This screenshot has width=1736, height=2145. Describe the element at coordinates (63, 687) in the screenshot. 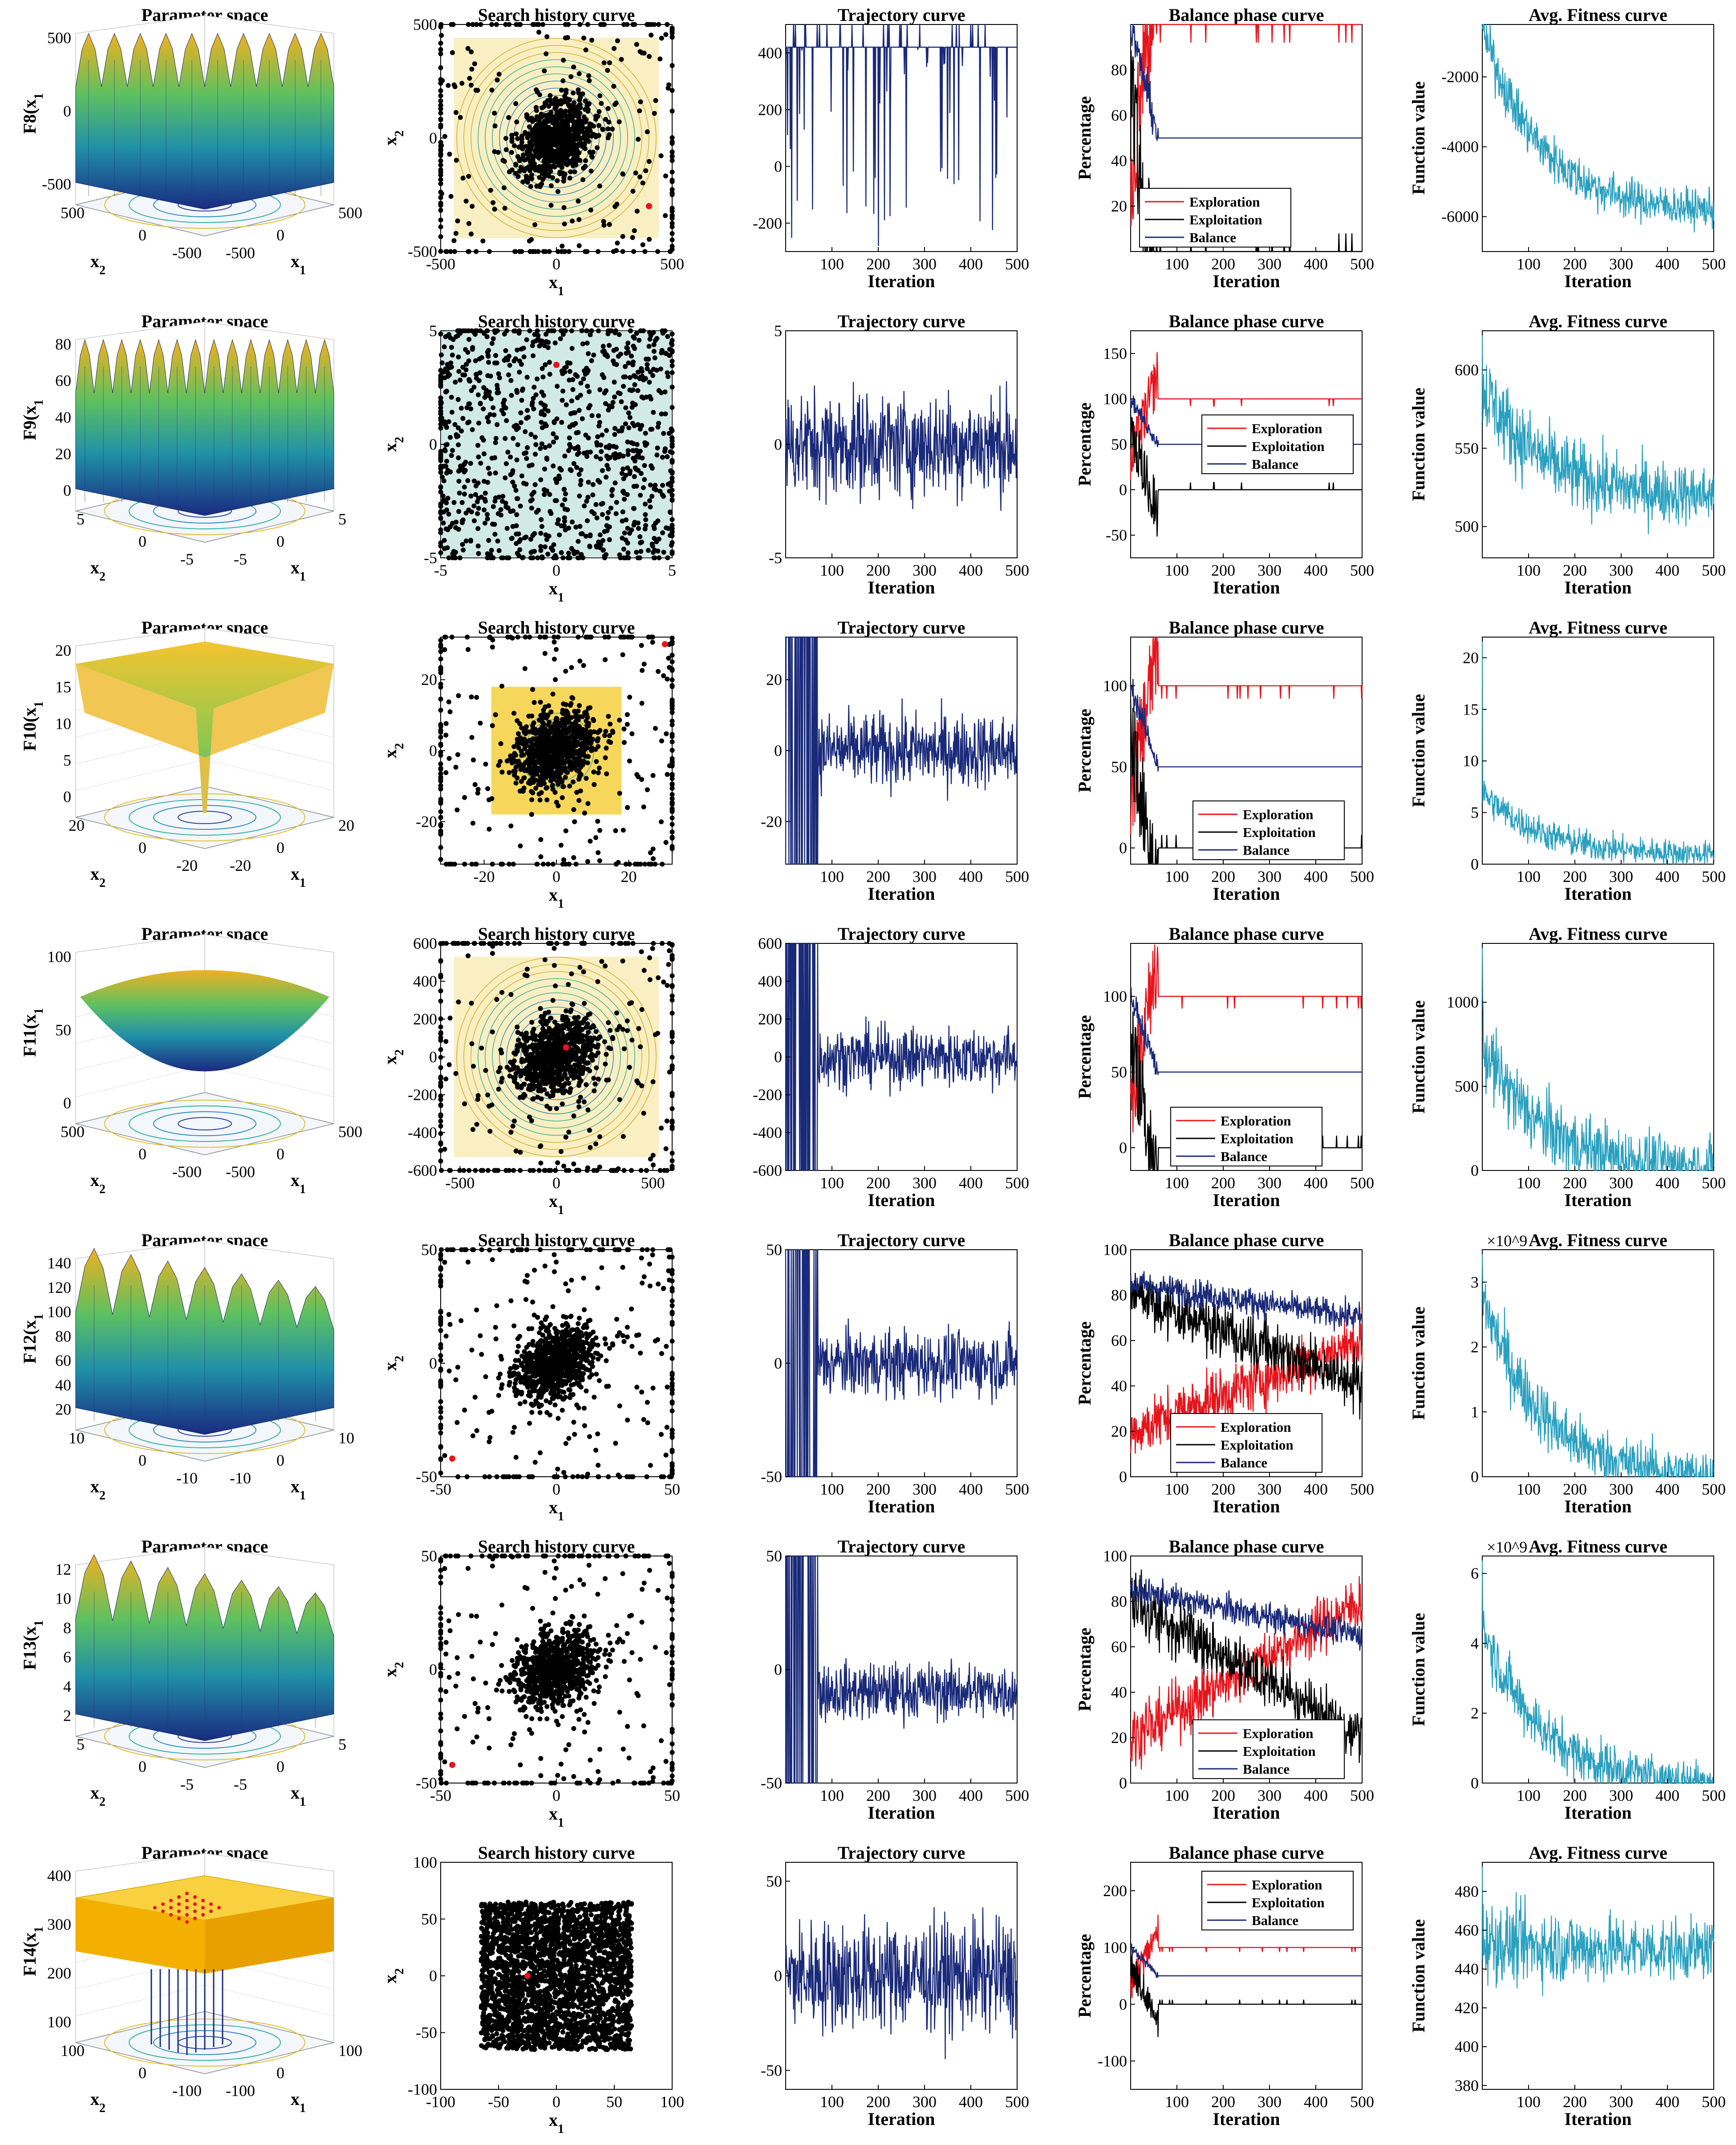

I see `param-ztick-label: 15` at that location.